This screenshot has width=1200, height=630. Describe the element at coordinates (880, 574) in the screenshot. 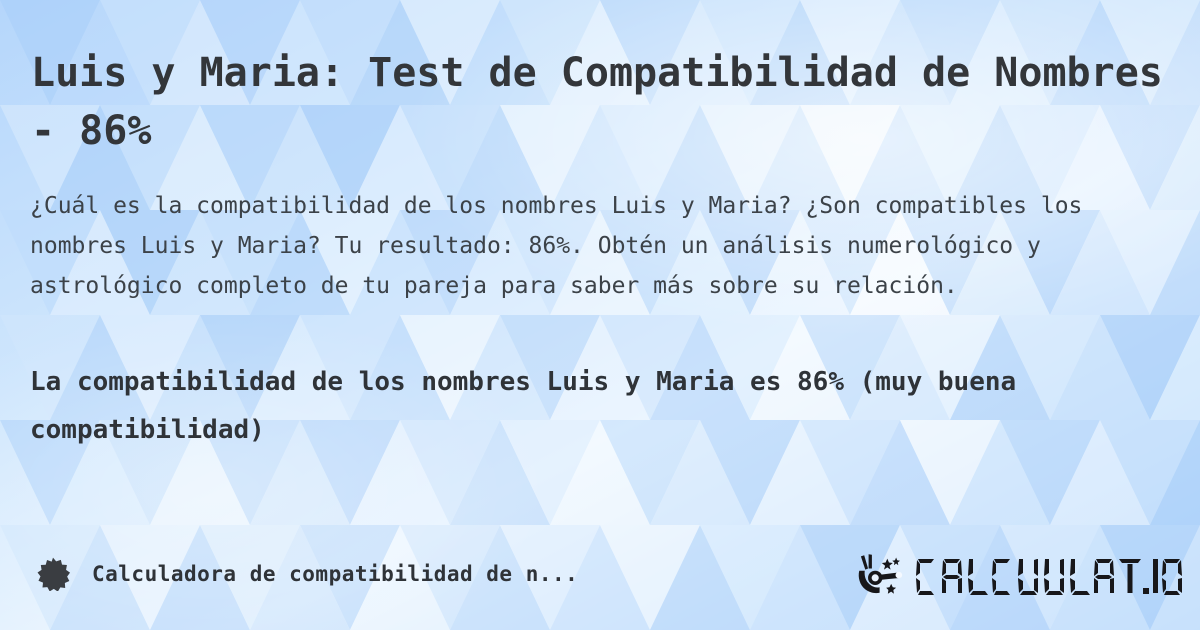

I see `hand-magic-wand-icon` at that location.